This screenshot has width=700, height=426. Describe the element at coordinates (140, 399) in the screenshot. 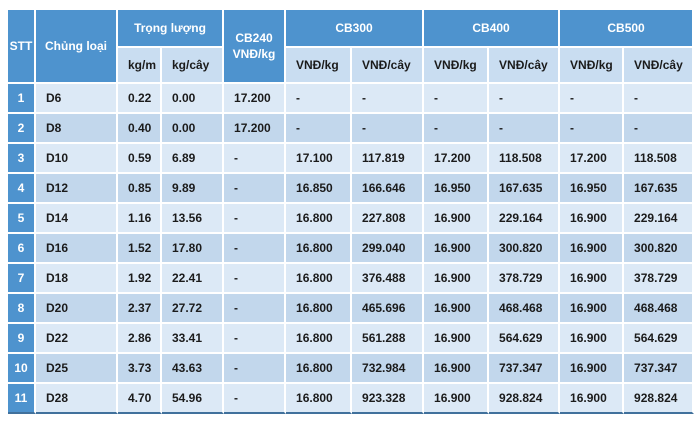

I see `row-value-cell: 4.70` at that location.